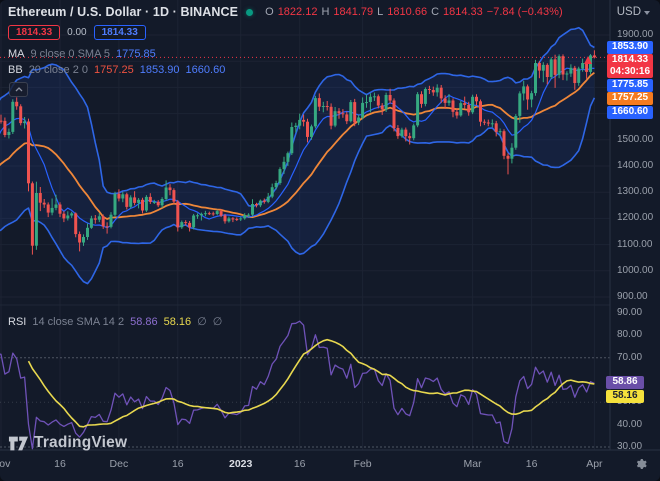 The image size is (660, 481). I want to click on bb-basis-value: 1757.25, so click(114, 70).